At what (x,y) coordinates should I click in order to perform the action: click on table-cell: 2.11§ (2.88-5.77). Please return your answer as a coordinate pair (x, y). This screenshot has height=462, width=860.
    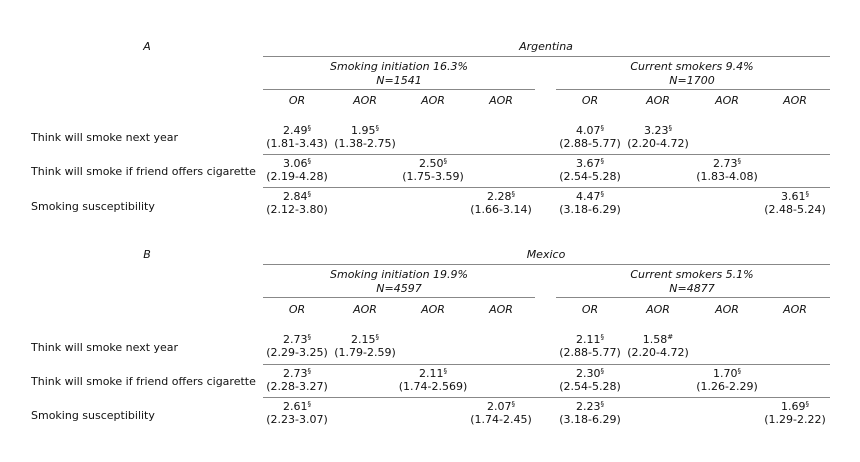
    Looking at the image, I should click on (590, 346).